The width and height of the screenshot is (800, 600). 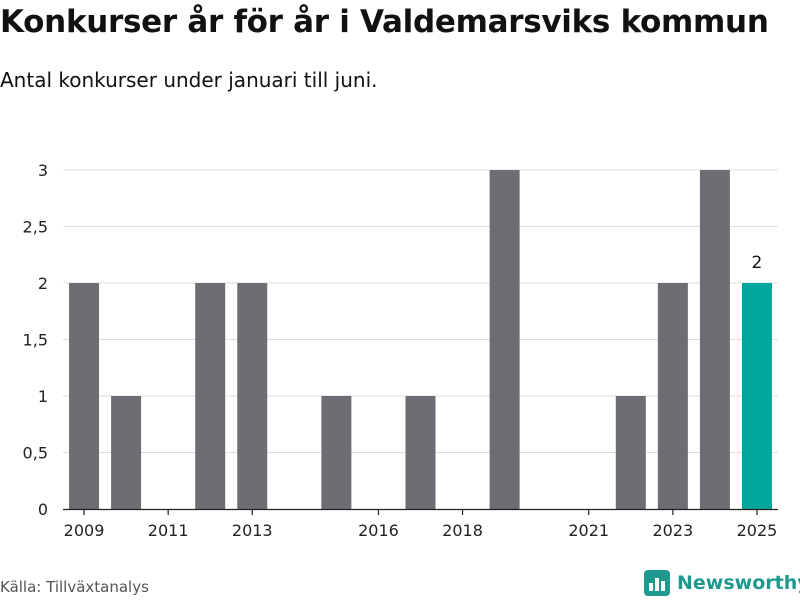 What do you see at coordinates (43, 509) in the screenshot?
I see `y-tick-label: 0` at bounding box center [43, 509].